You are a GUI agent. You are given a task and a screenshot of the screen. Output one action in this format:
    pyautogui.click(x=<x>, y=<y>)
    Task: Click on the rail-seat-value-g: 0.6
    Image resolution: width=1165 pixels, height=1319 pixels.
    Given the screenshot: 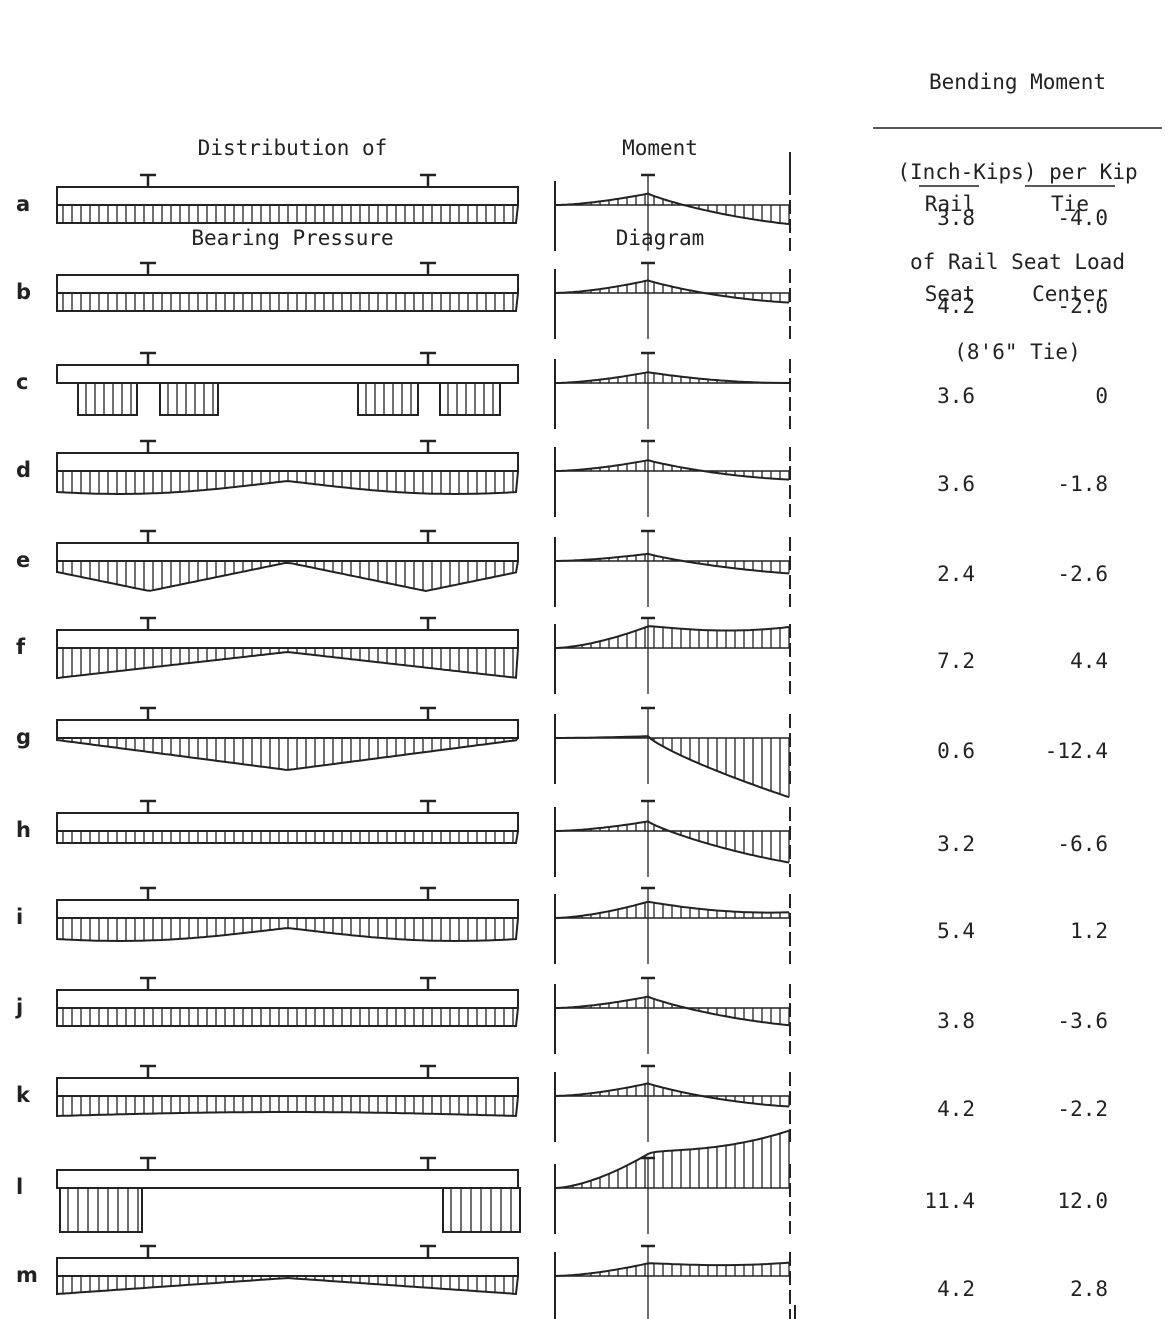 What is the action you would take?
    pyautogui.click(x=956, y=751)
    